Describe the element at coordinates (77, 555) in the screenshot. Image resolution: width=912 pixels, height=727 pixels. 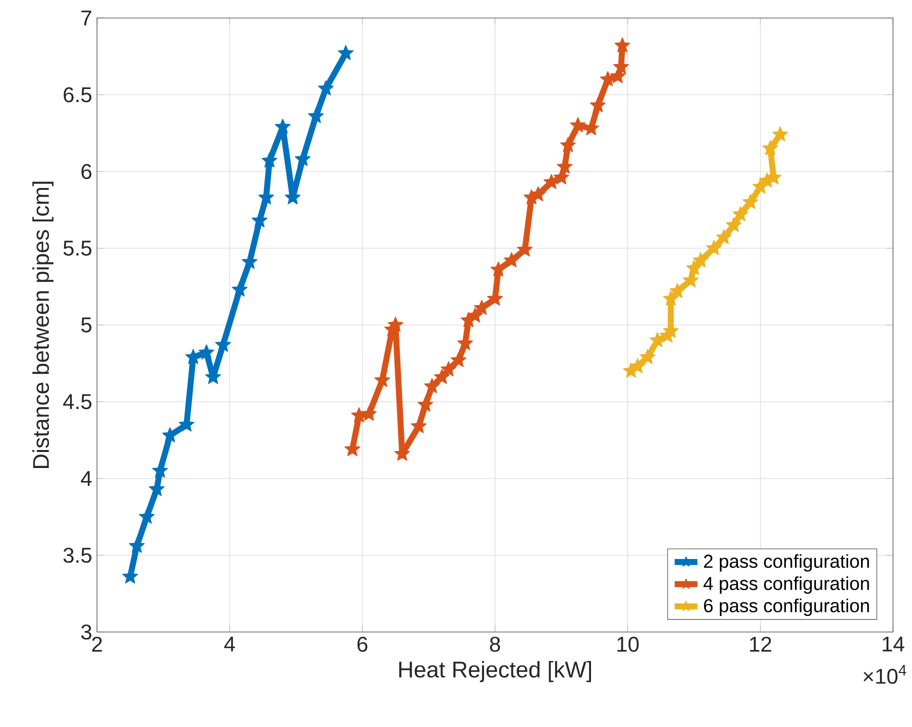
I see `y-tick-label: 3.5` at that location.